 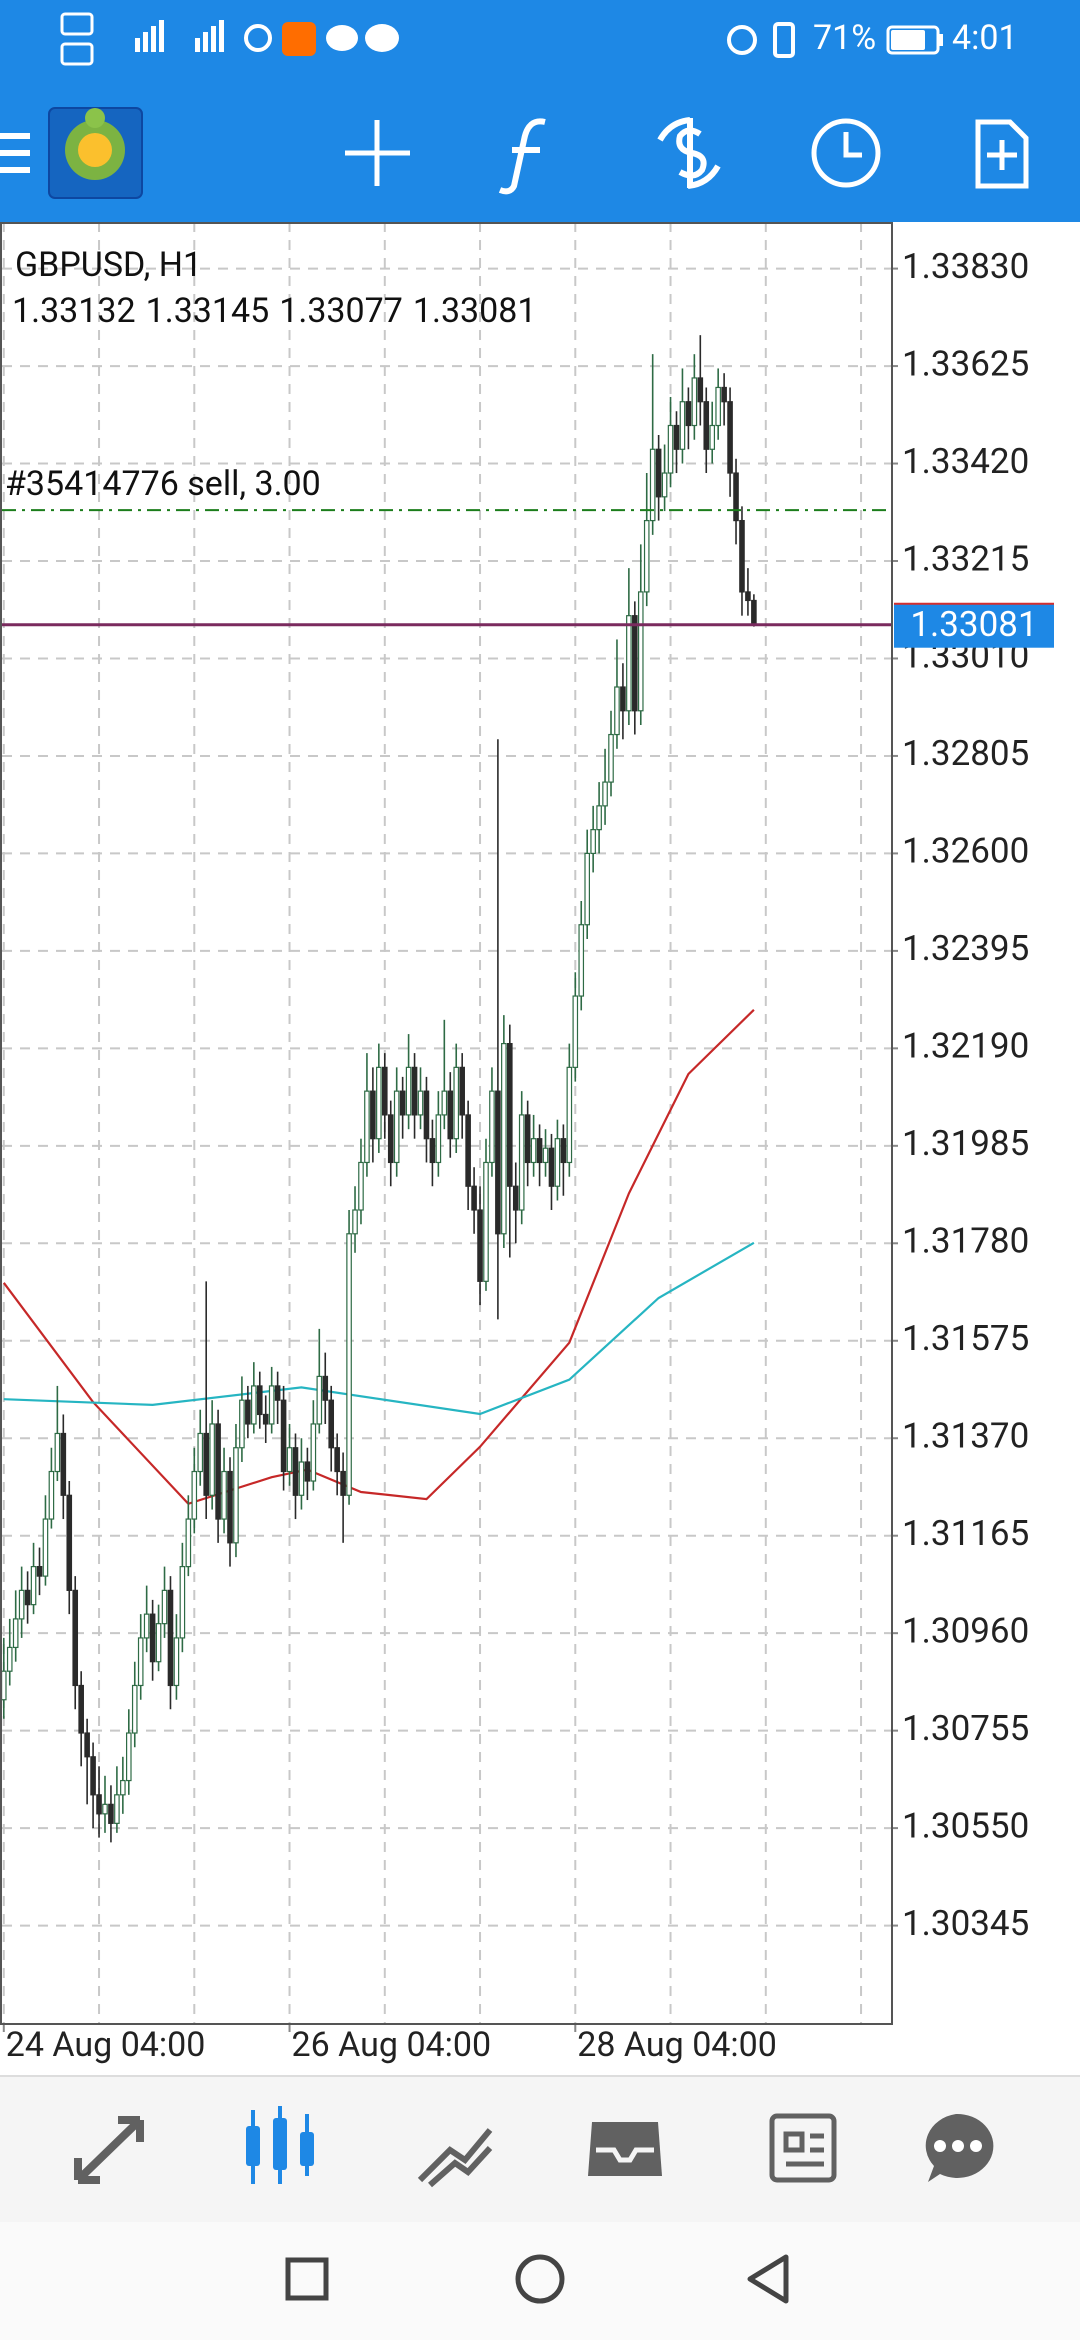 What do you see at coordinates (392, 2045) in the screenshot?
I see `x-tick-label: 26 Aug 04:00` at bounding box center [392, 2045].